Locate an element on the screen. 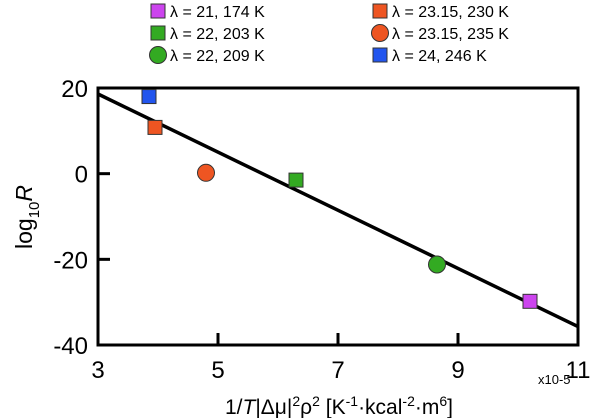 This screenshot has width=594, height=418. y-tick-label: 20 is located at coordinates (74, 89).